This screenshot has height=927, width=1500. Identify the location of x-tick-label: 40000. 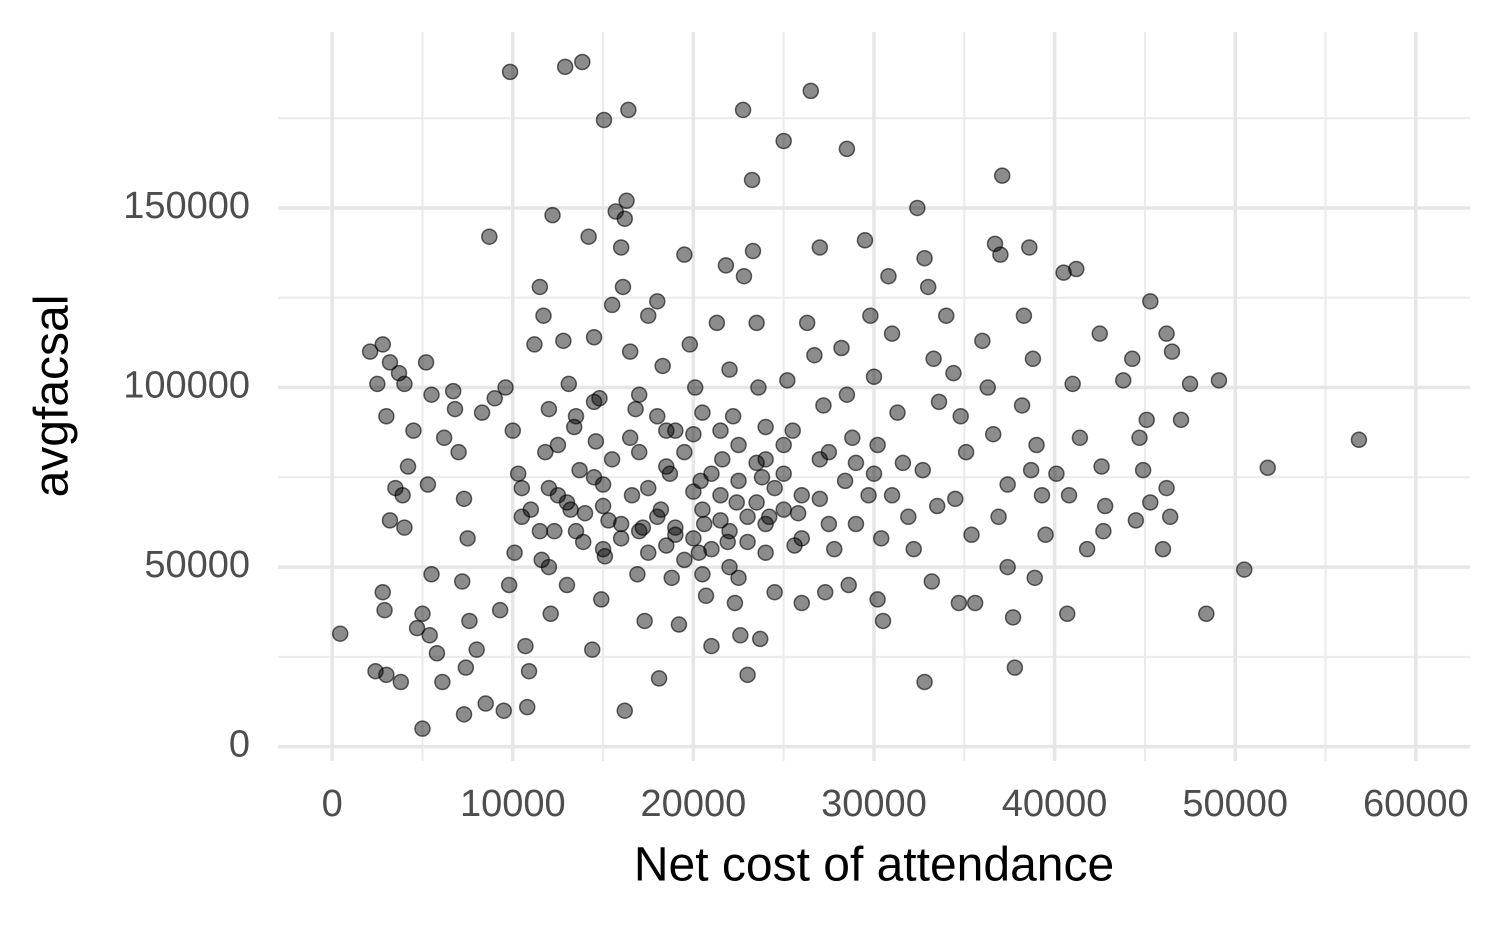
(1055, 804).